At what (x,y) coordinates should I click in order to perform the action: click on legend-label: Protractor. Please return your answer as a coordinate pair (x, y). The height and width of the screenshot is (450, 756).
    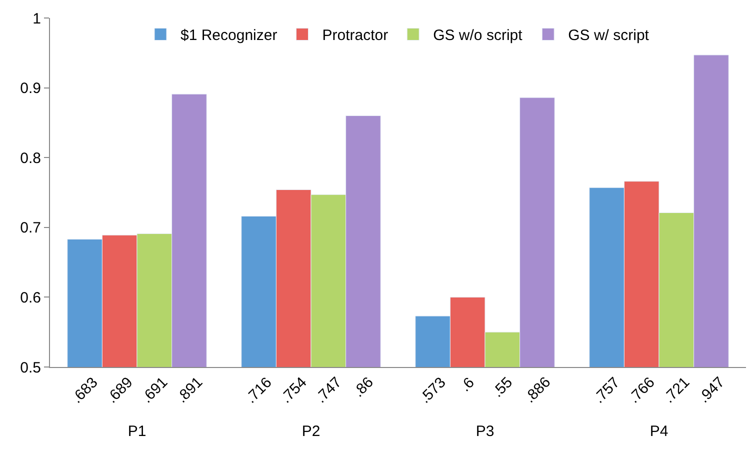
    Looking at the image, I should click on (355, 35).